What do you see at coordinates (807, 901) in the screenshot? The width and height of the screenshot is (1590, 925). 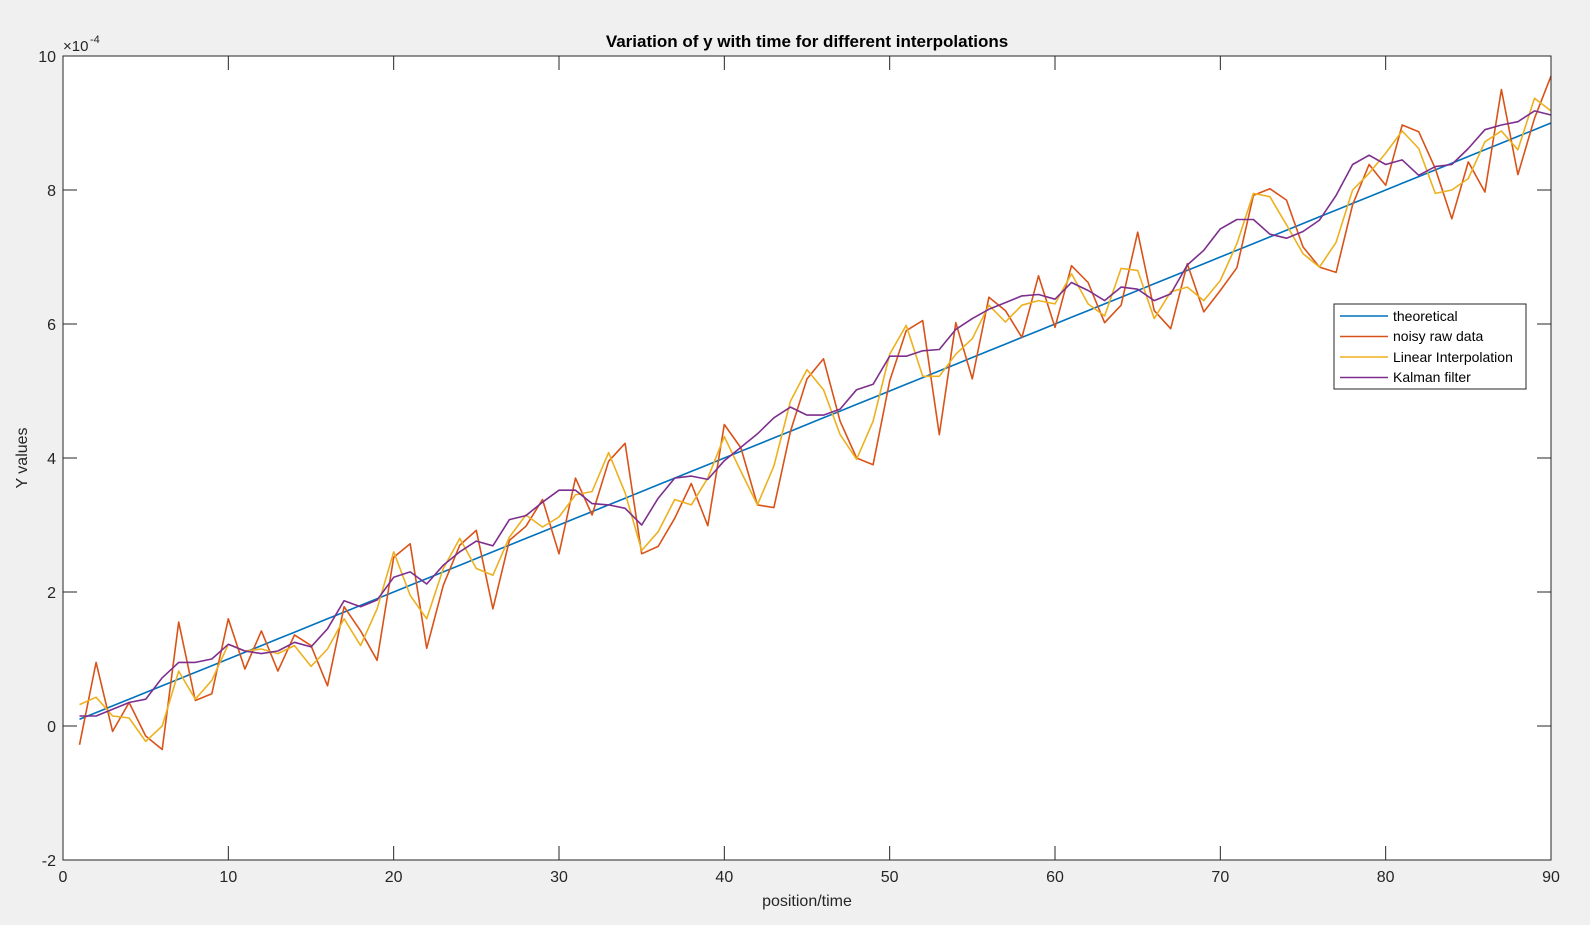 I see `x-axis-label: position/time` at bounding box center [807, 901].